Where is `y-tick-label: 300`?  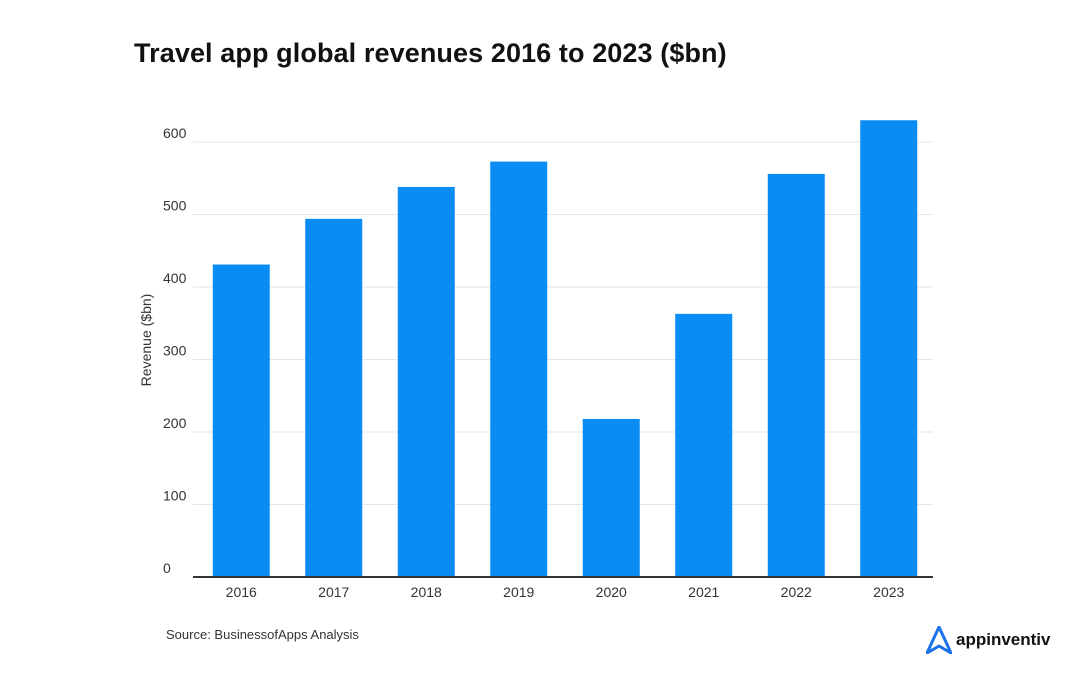
y-tick-label: 300 is located at coordinates (175, 351).